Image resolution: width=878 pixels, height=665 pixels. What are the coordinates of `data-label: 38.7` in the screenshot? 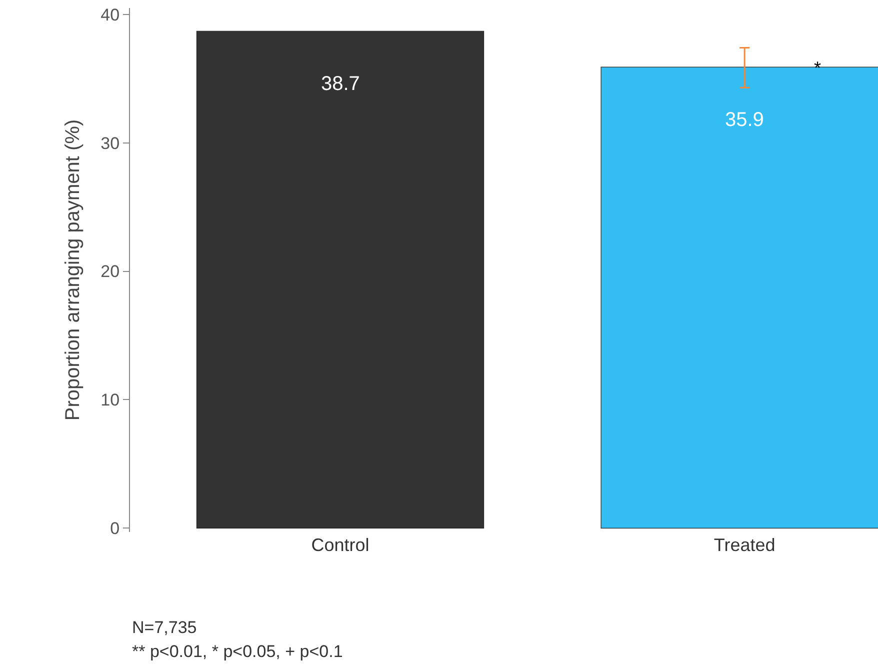 It's located at (340, 84).